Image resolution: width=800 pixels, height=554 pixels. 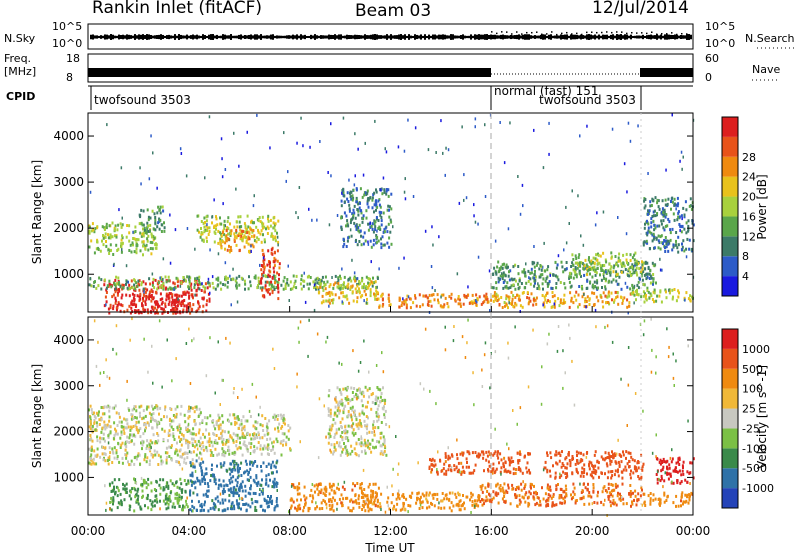 I want to click on y-tick-label: 3000, so click(x=68, y=182).